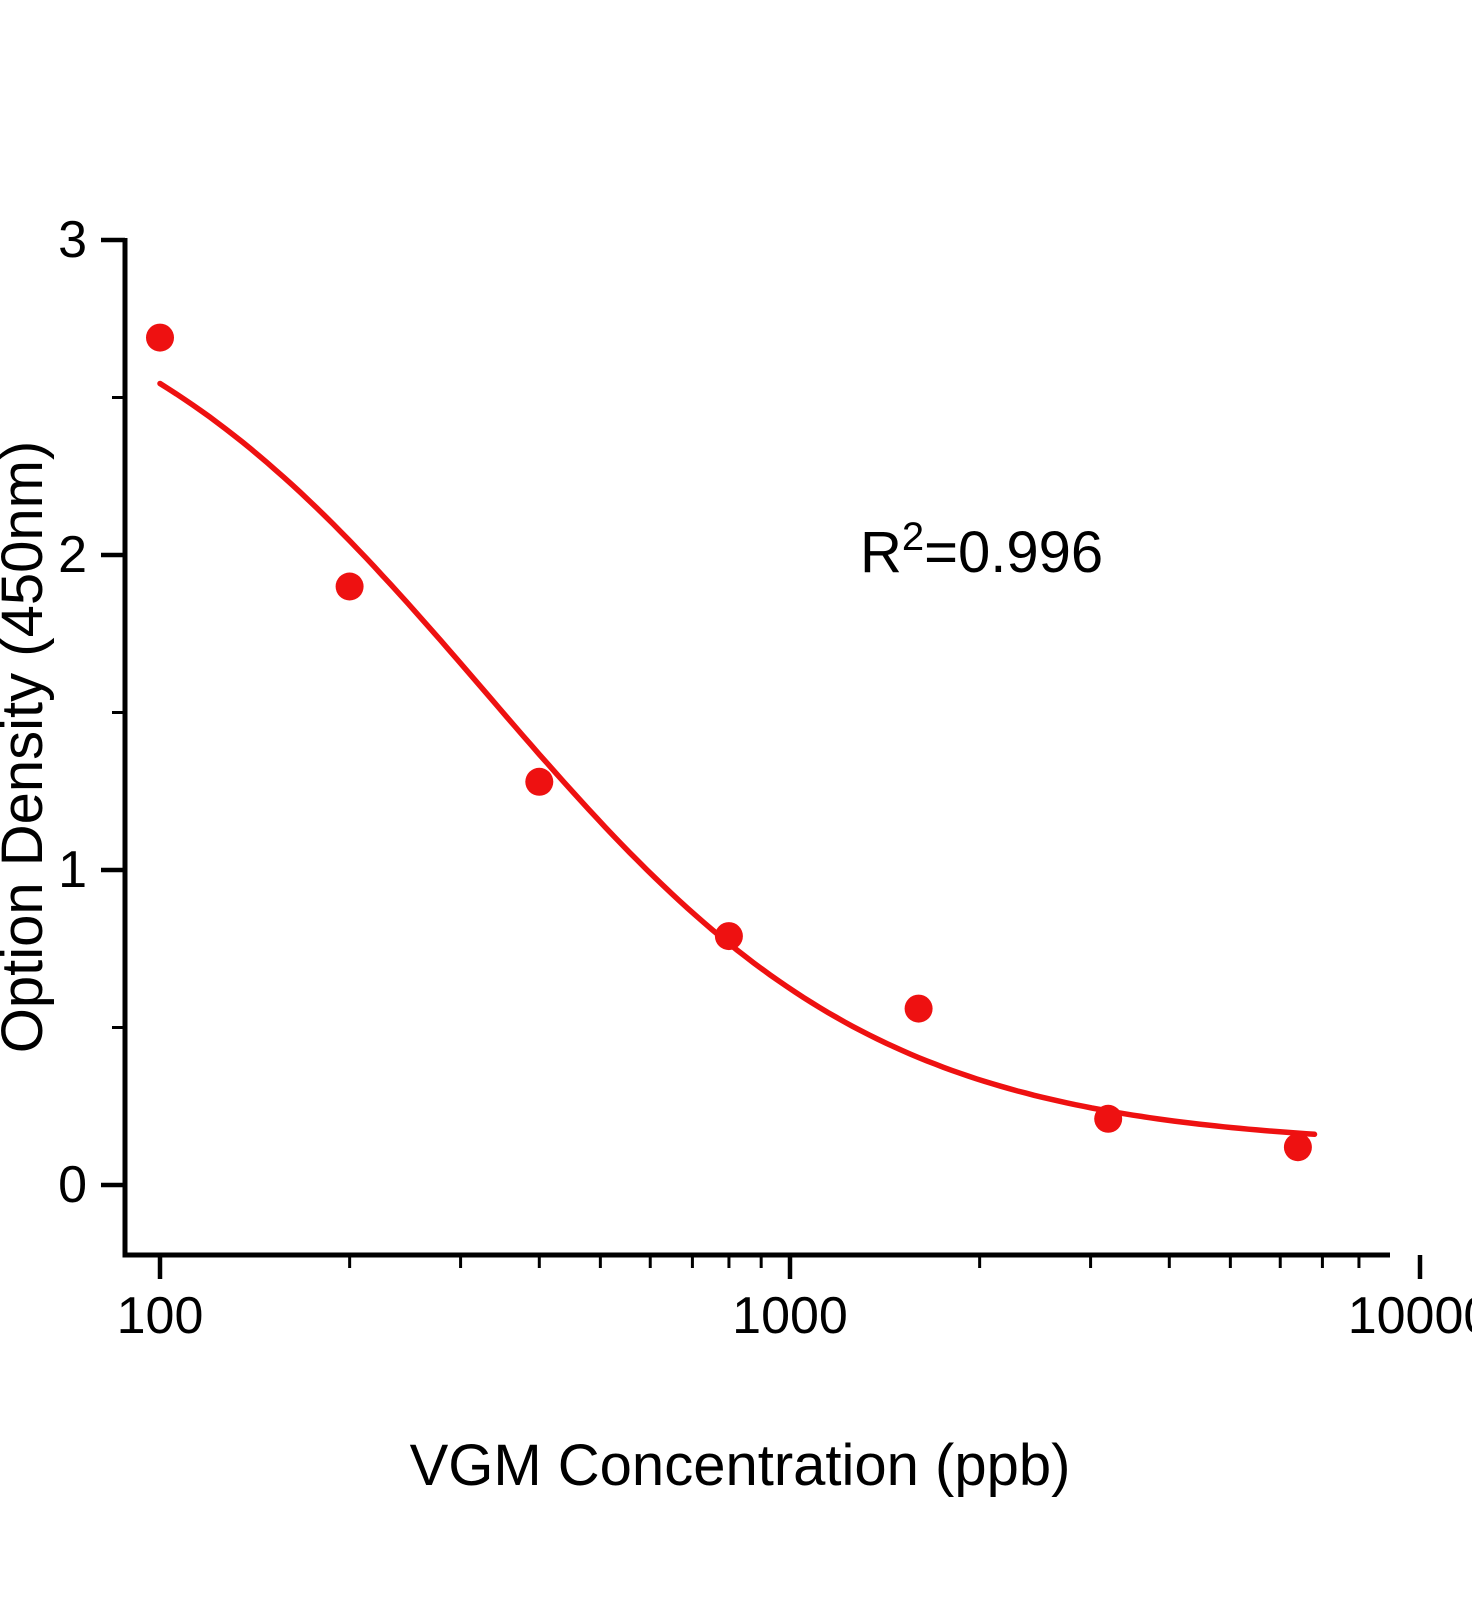  What do you see at coordinates (27, 747) in the screenshot?
I see `y-axis-label: Option Density (450nm)` at bounding box center [27, 747].